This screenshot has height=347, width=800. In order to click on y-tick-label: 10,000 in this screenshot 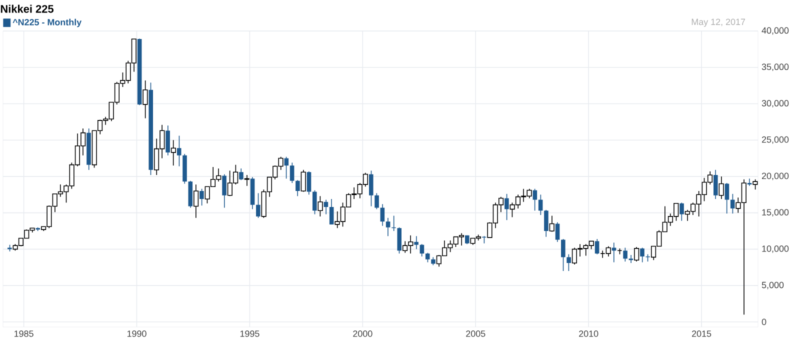, I will do `click(775, 249)`.